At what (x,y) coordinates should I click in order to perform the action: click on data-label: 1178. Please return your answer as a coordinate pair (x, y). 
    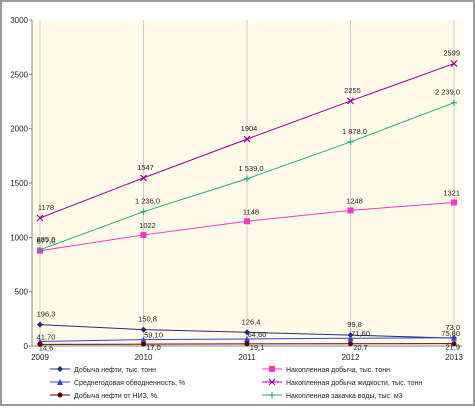
    Looking at the image, I should click on (46, 207).